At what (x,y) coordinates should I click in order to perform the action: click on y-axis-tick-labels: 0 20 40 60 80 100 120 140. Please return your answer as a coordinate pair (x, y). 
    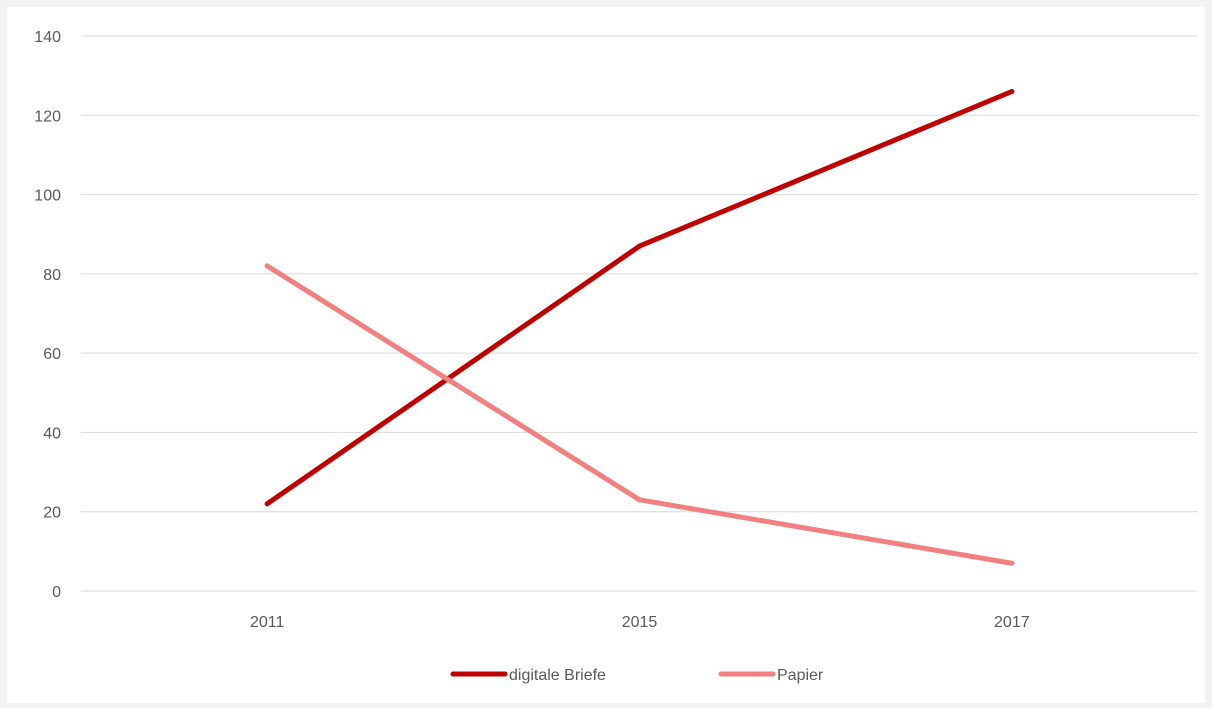
    Looking at the image, I should click on (47, 315).